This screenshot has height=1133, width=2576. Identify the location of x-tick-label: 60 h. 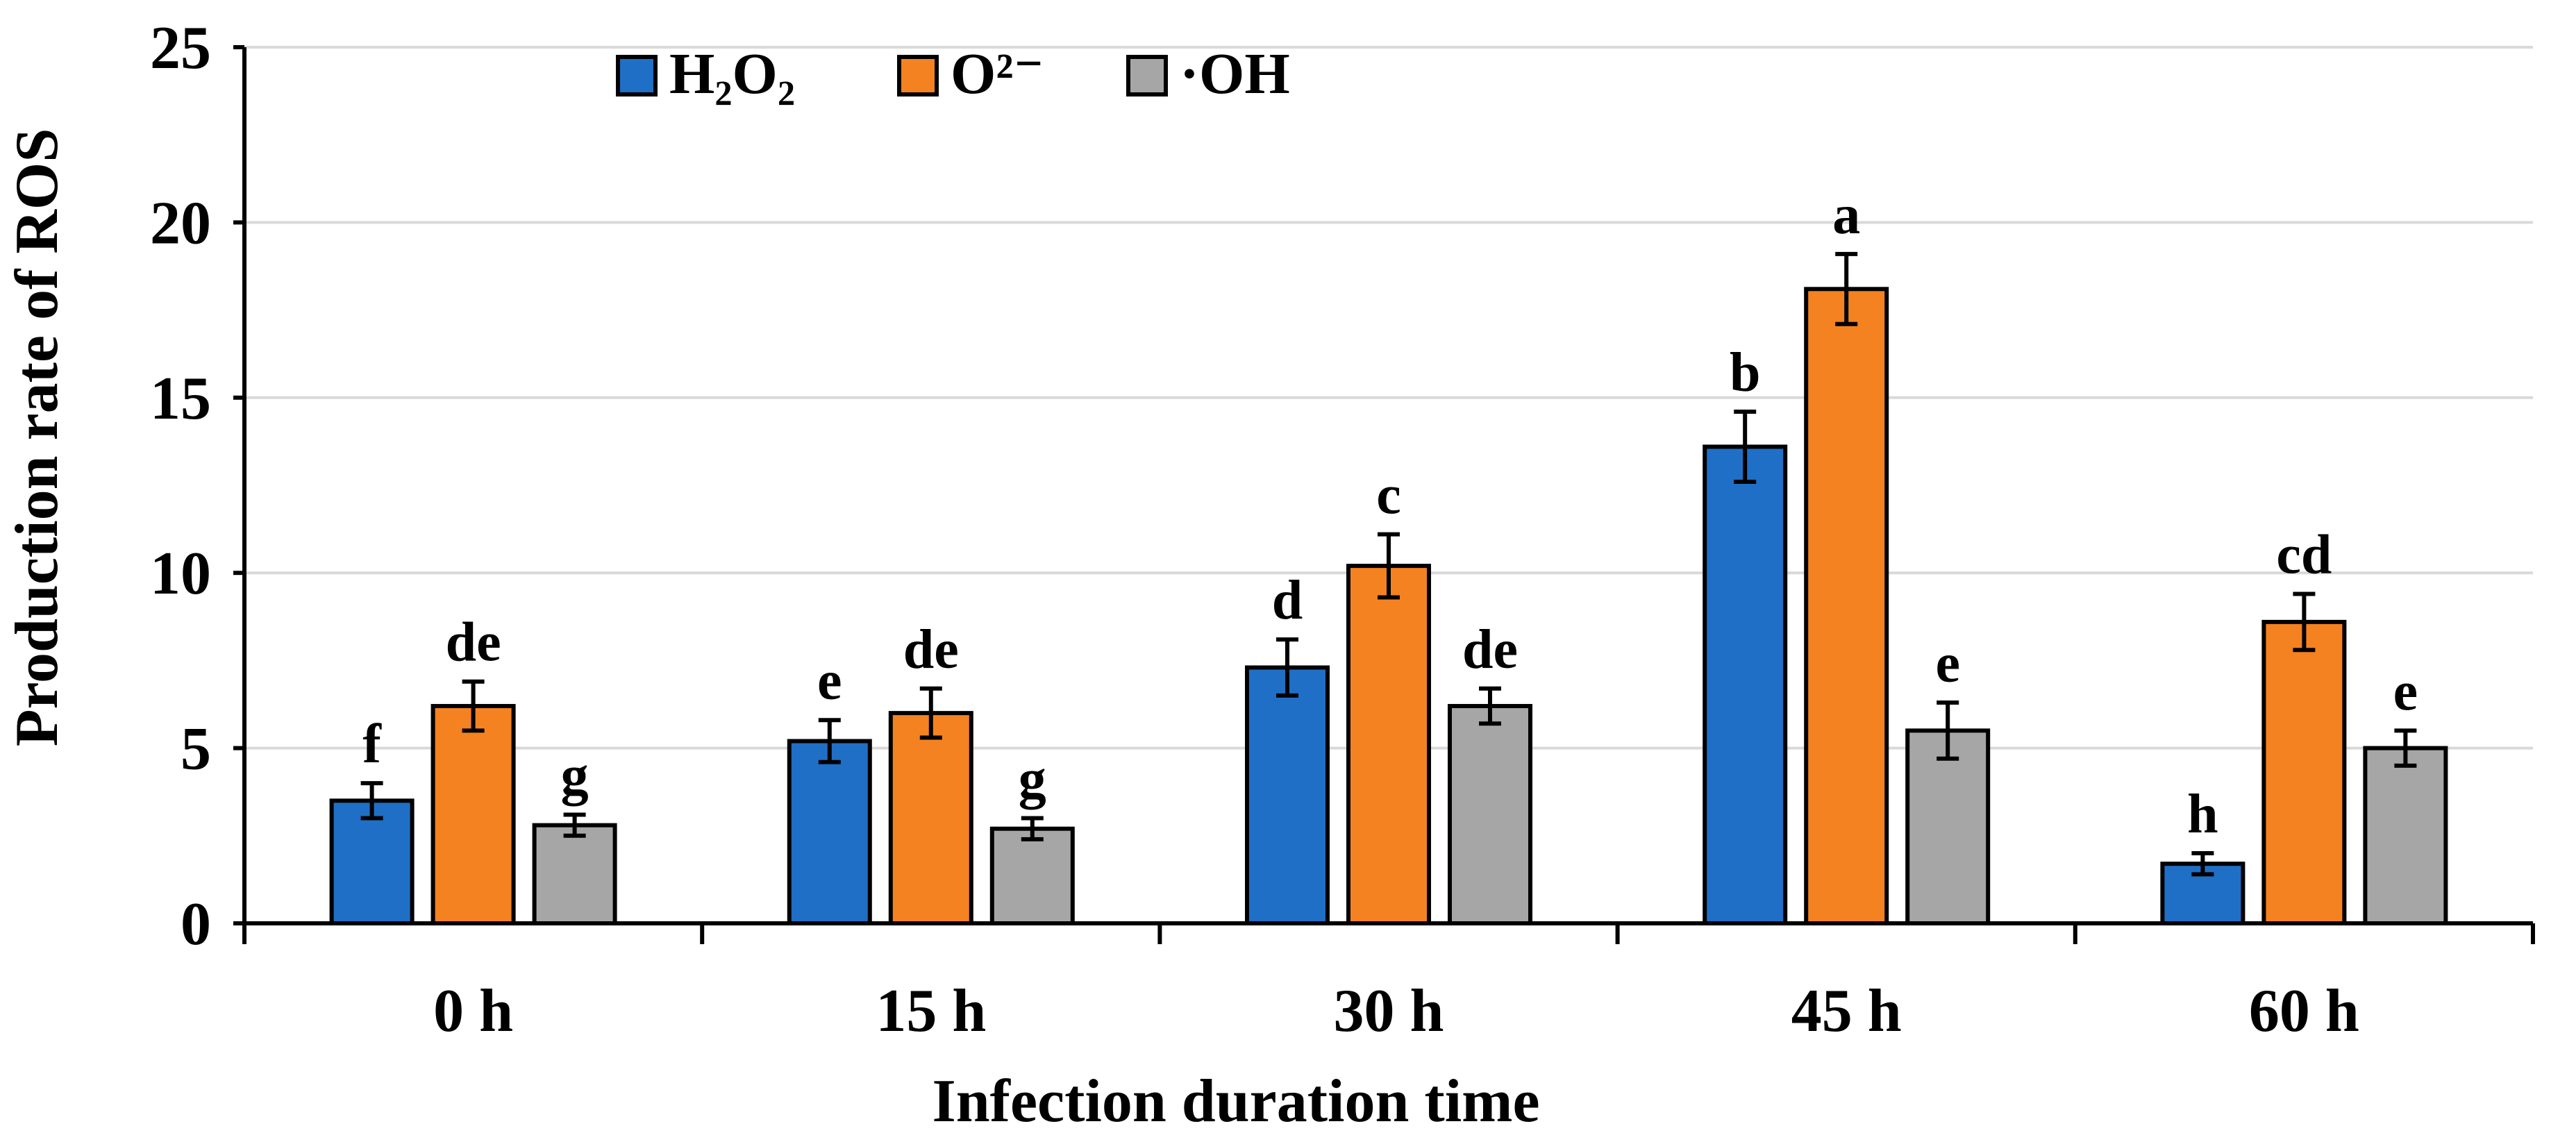
(2304, 1011).